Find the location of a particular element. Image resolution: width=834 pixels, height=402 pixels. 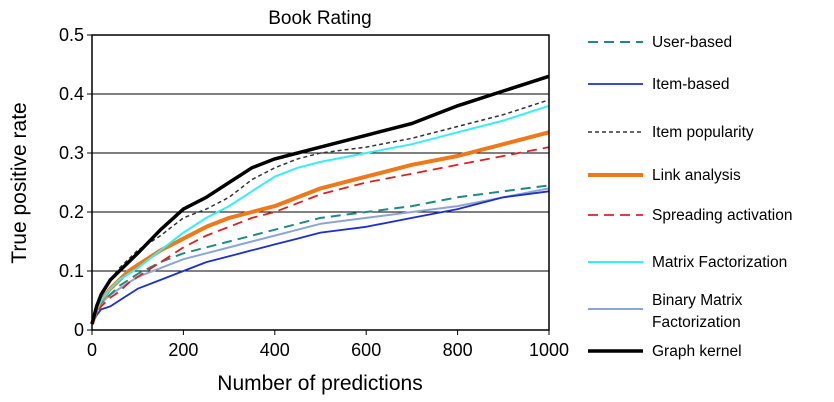

legend-item-spreading-activation: Spreading activation is located at coordinates (690, 215).